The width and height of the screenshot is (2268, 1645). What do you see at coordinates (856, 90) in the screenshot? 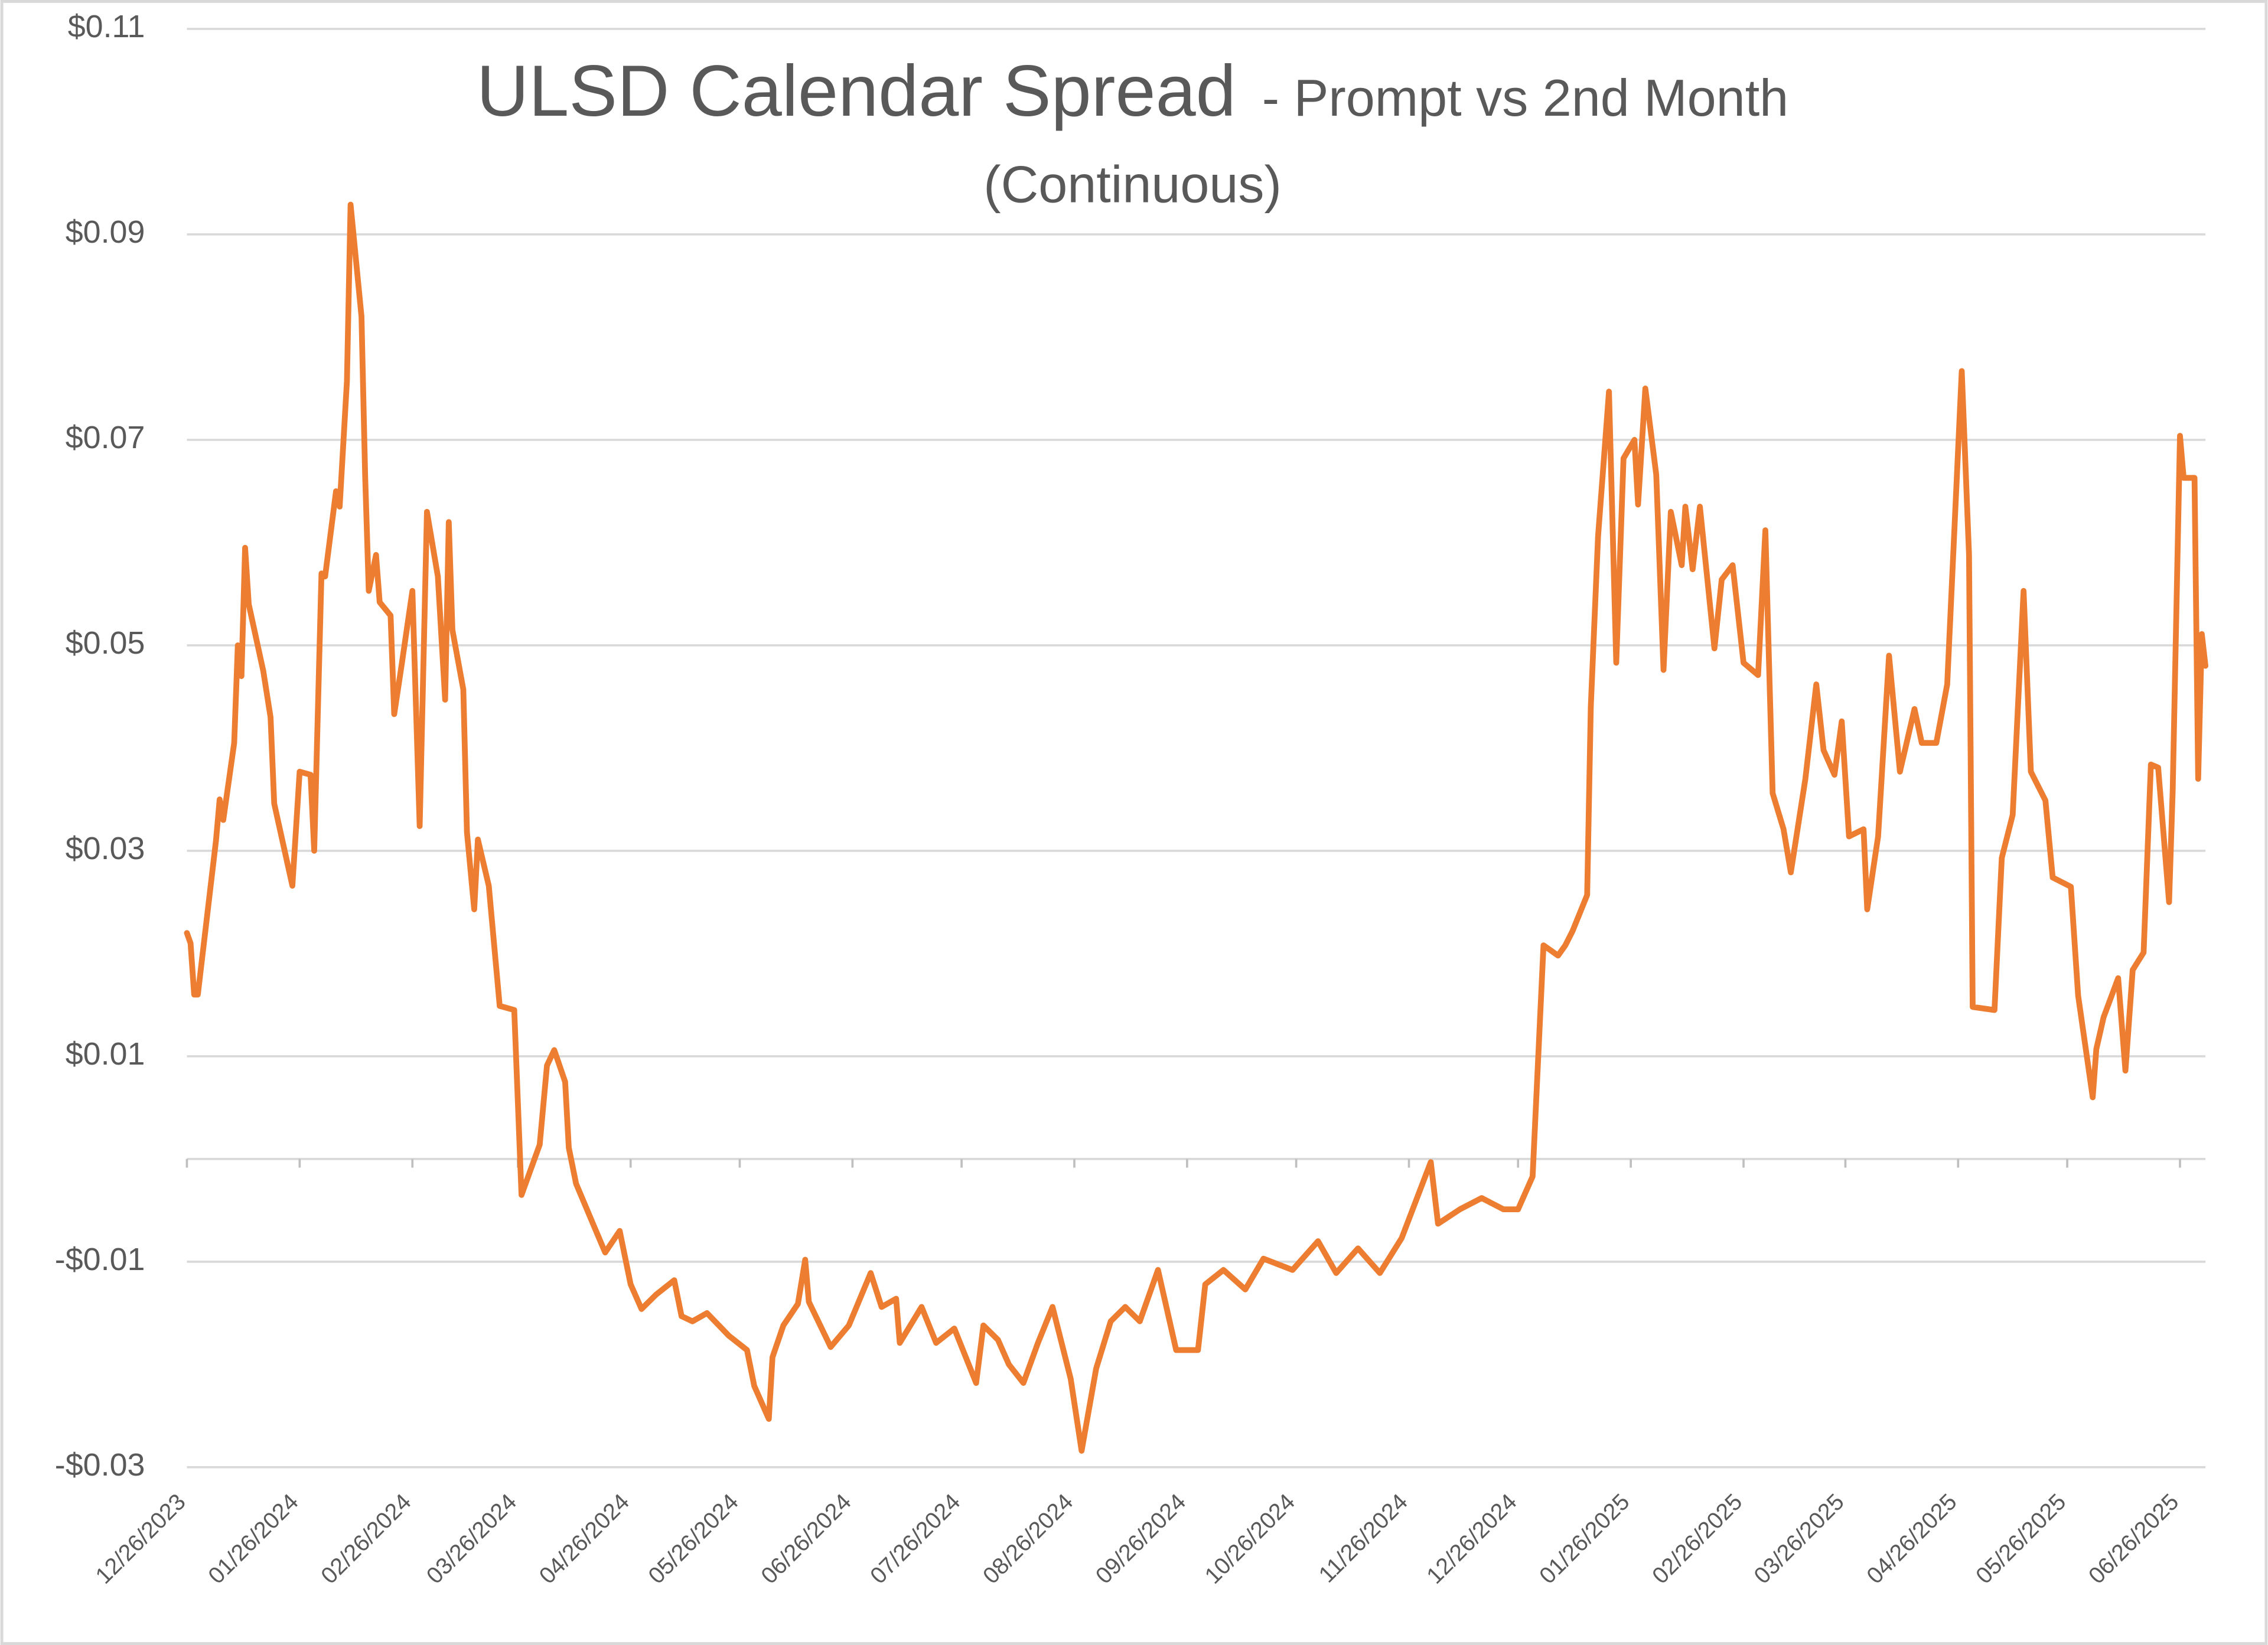
I see `title: ULSD Calendar Spread` at bounding box center [856, 90].